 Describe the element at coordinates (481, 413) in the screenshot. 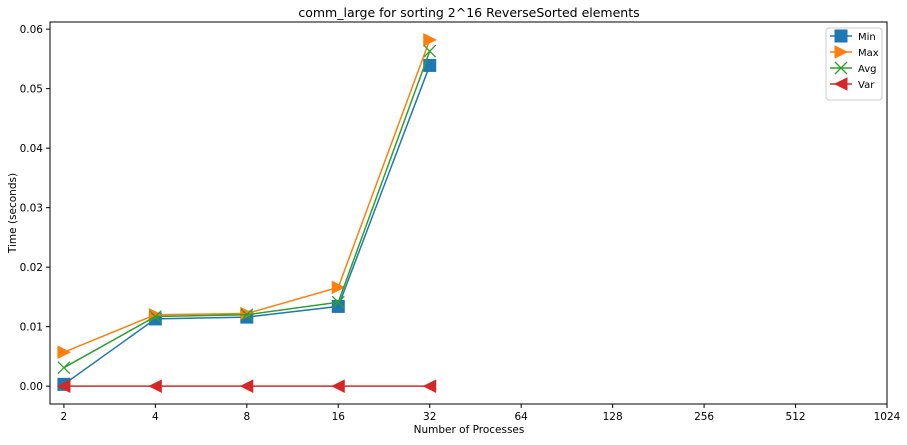

I see `x-axis: 2 4 8 16 32 64 128 256 512 1024` at that location.